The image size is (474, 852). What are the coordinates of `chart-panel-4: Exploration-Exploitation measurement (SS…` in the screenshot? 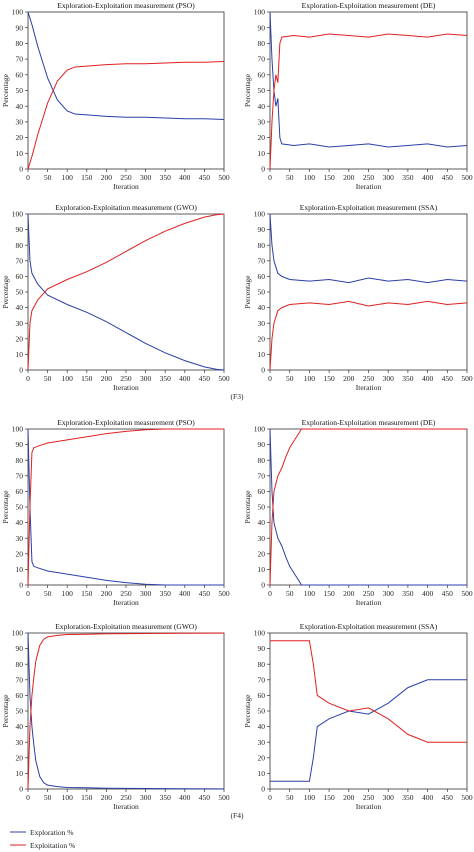 It's located at (358, 297).